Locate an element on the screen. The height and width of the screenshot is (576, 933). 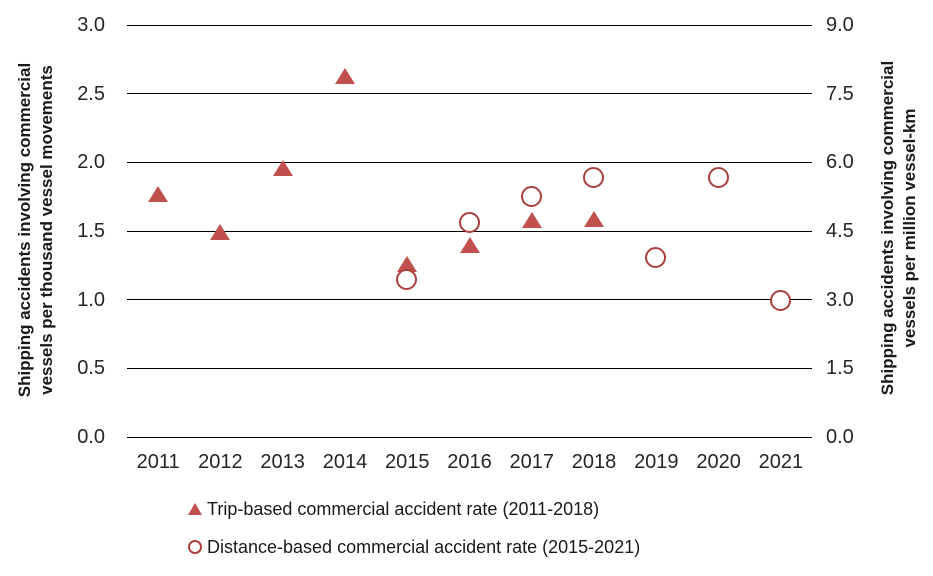
distance-rate-marker-2019 is located at coordinates (656, 257).